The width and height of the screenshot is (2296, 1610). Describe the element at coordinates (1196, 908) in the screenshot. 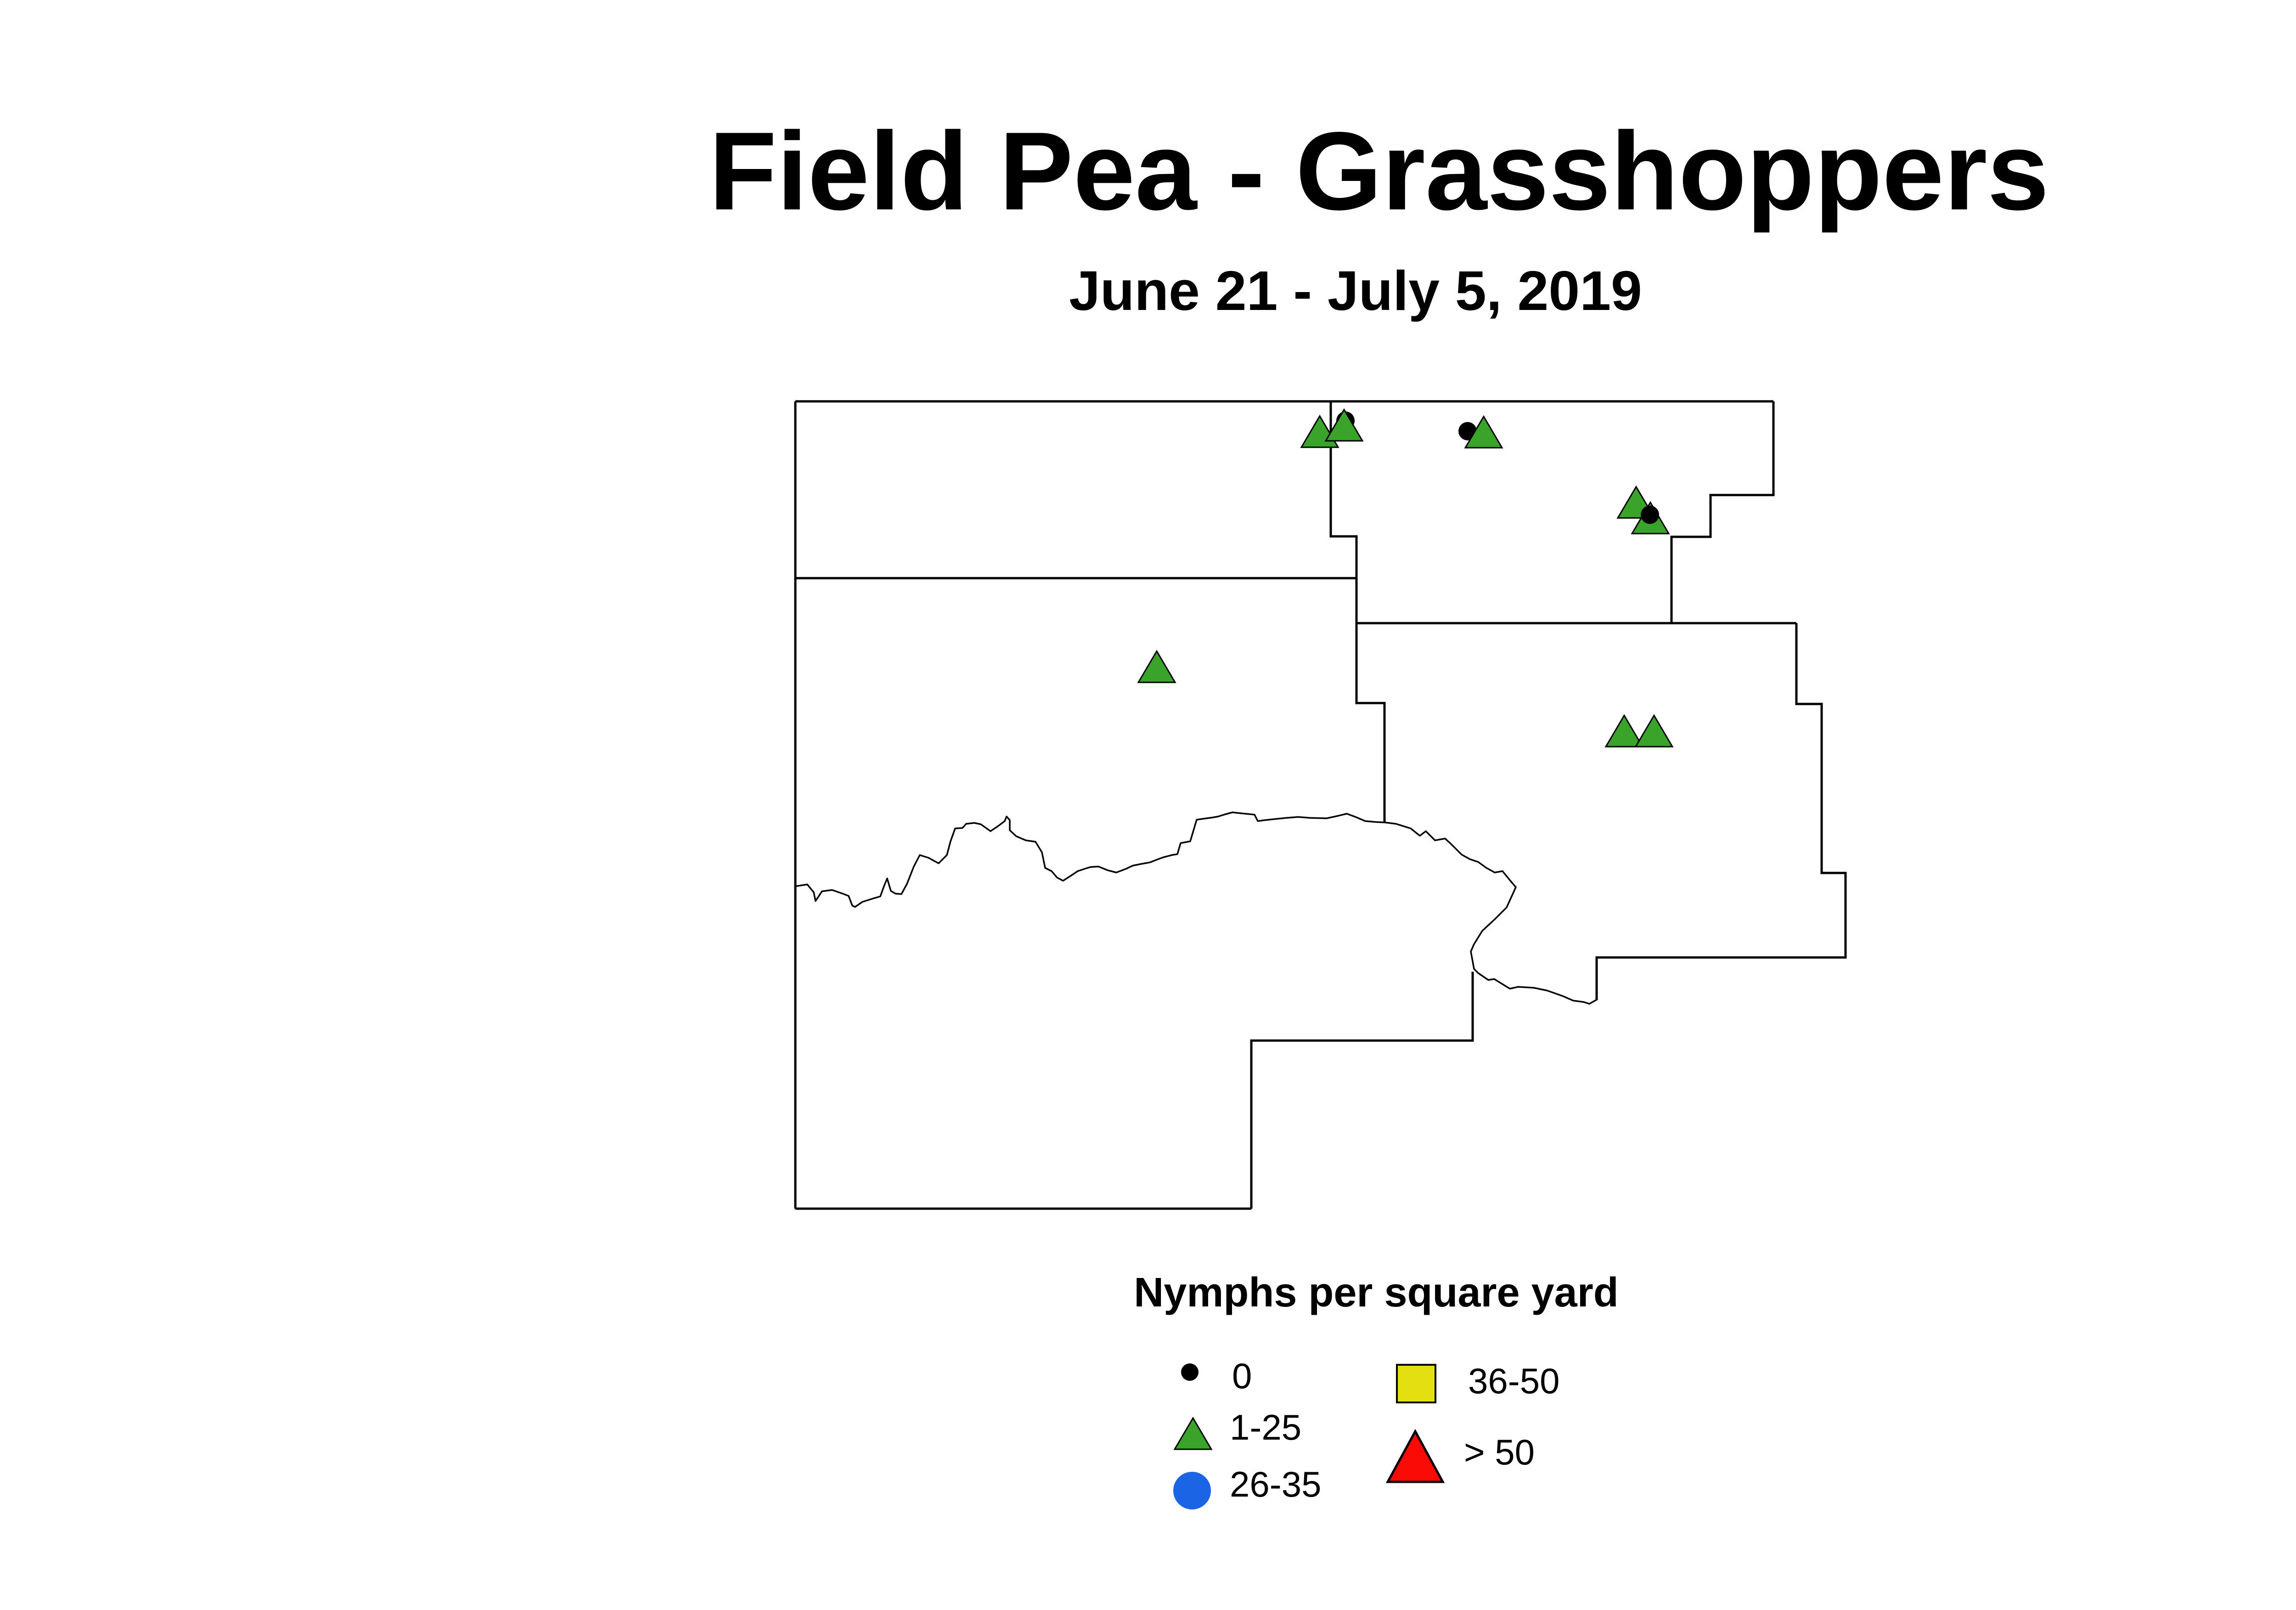

I see `river-line` at that location.